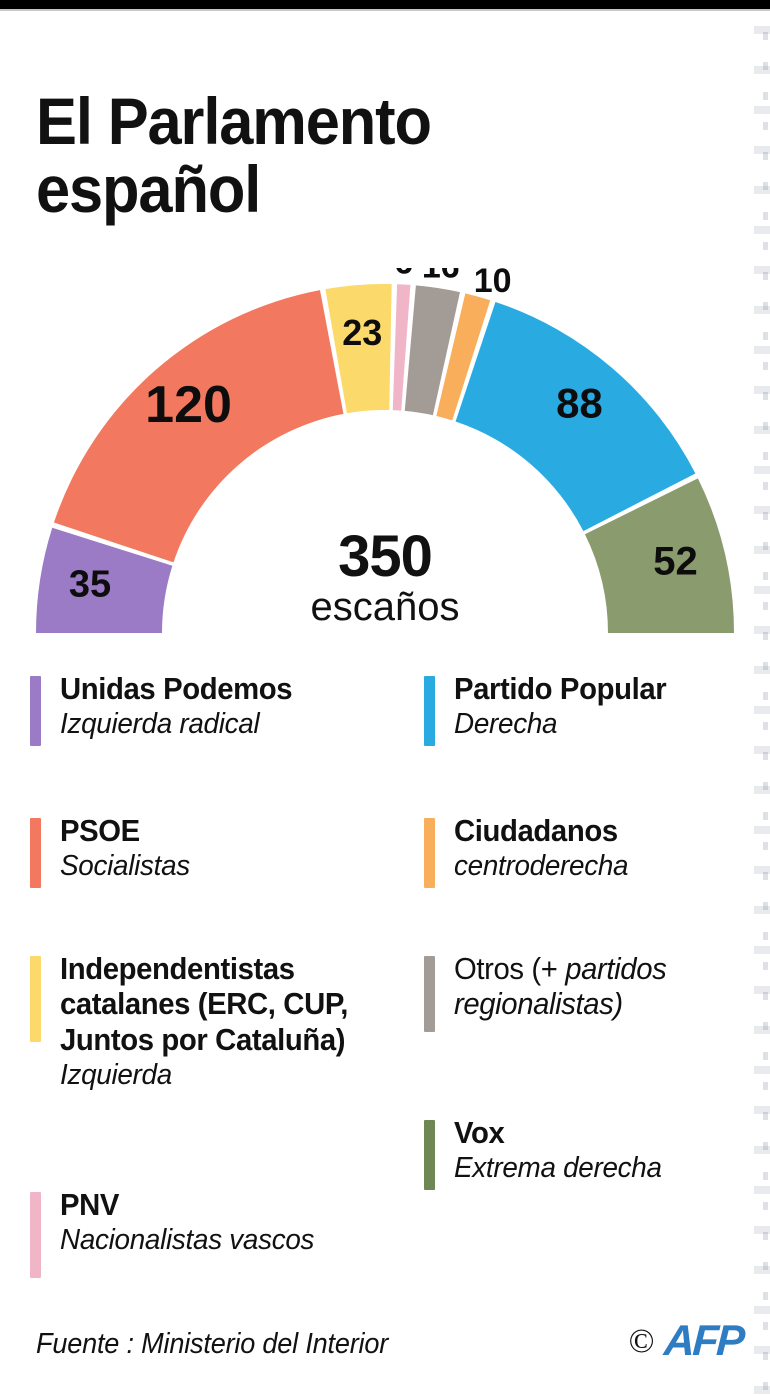  What do you see at coordinates (212, 1344) in the screenshot?
I see `source-note: Fuente : Ministerio del Interior` at bounding box center [212, 1344].